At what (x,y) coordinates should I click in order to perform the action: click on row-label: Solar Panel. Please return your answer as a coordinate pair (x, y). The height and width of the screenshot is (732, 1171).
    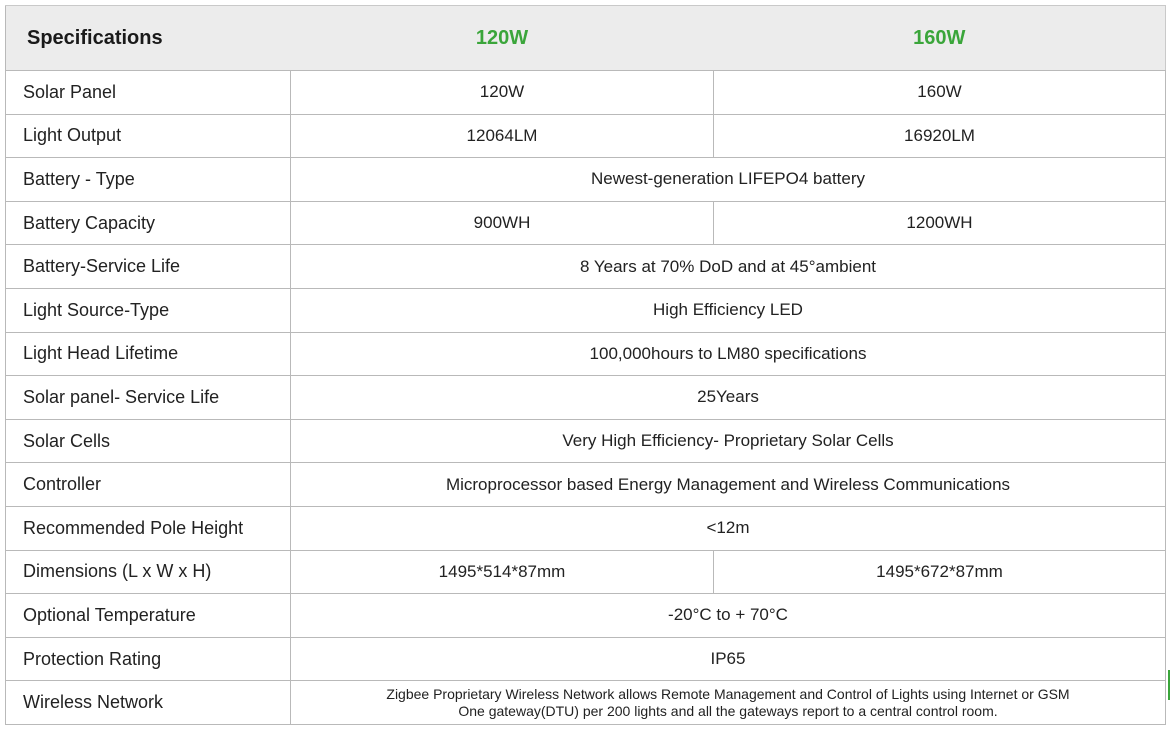
    Looking at the image, I should click on (148, 92).